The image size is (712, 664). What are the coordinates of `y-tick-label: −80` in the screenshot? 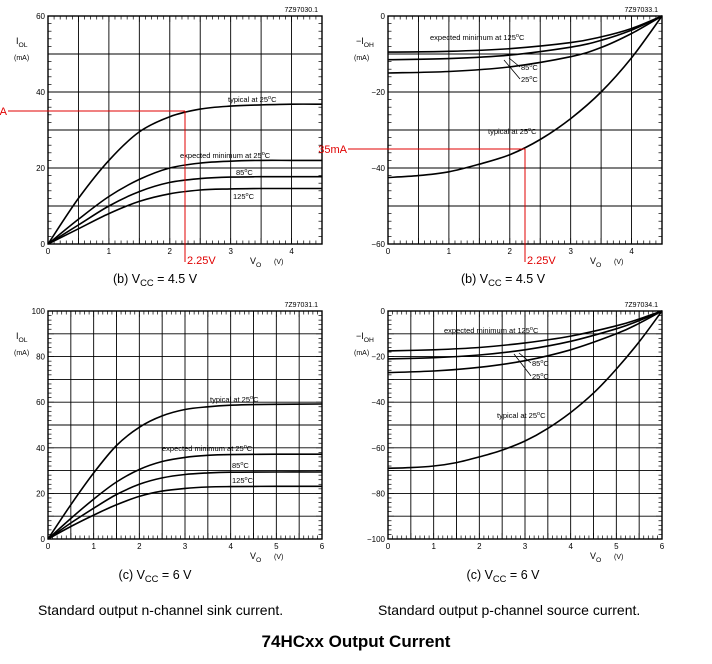 It's located at (378, 493).